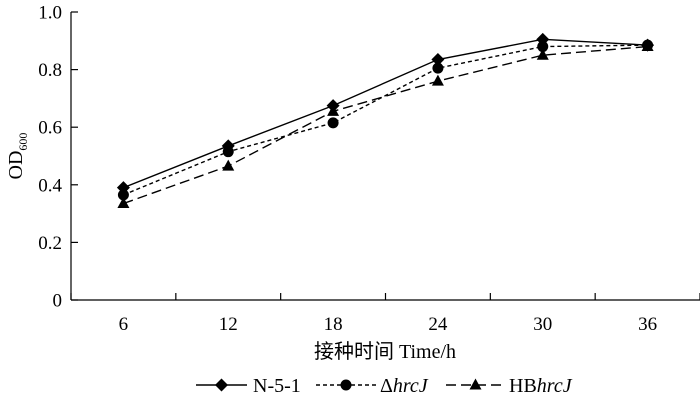 Image resolution: width=700 pixels, height=401 pixels. Describe the element at coordinates (50, 243) in the screenshot. I see `y-tick-label: 0.2` at that location.